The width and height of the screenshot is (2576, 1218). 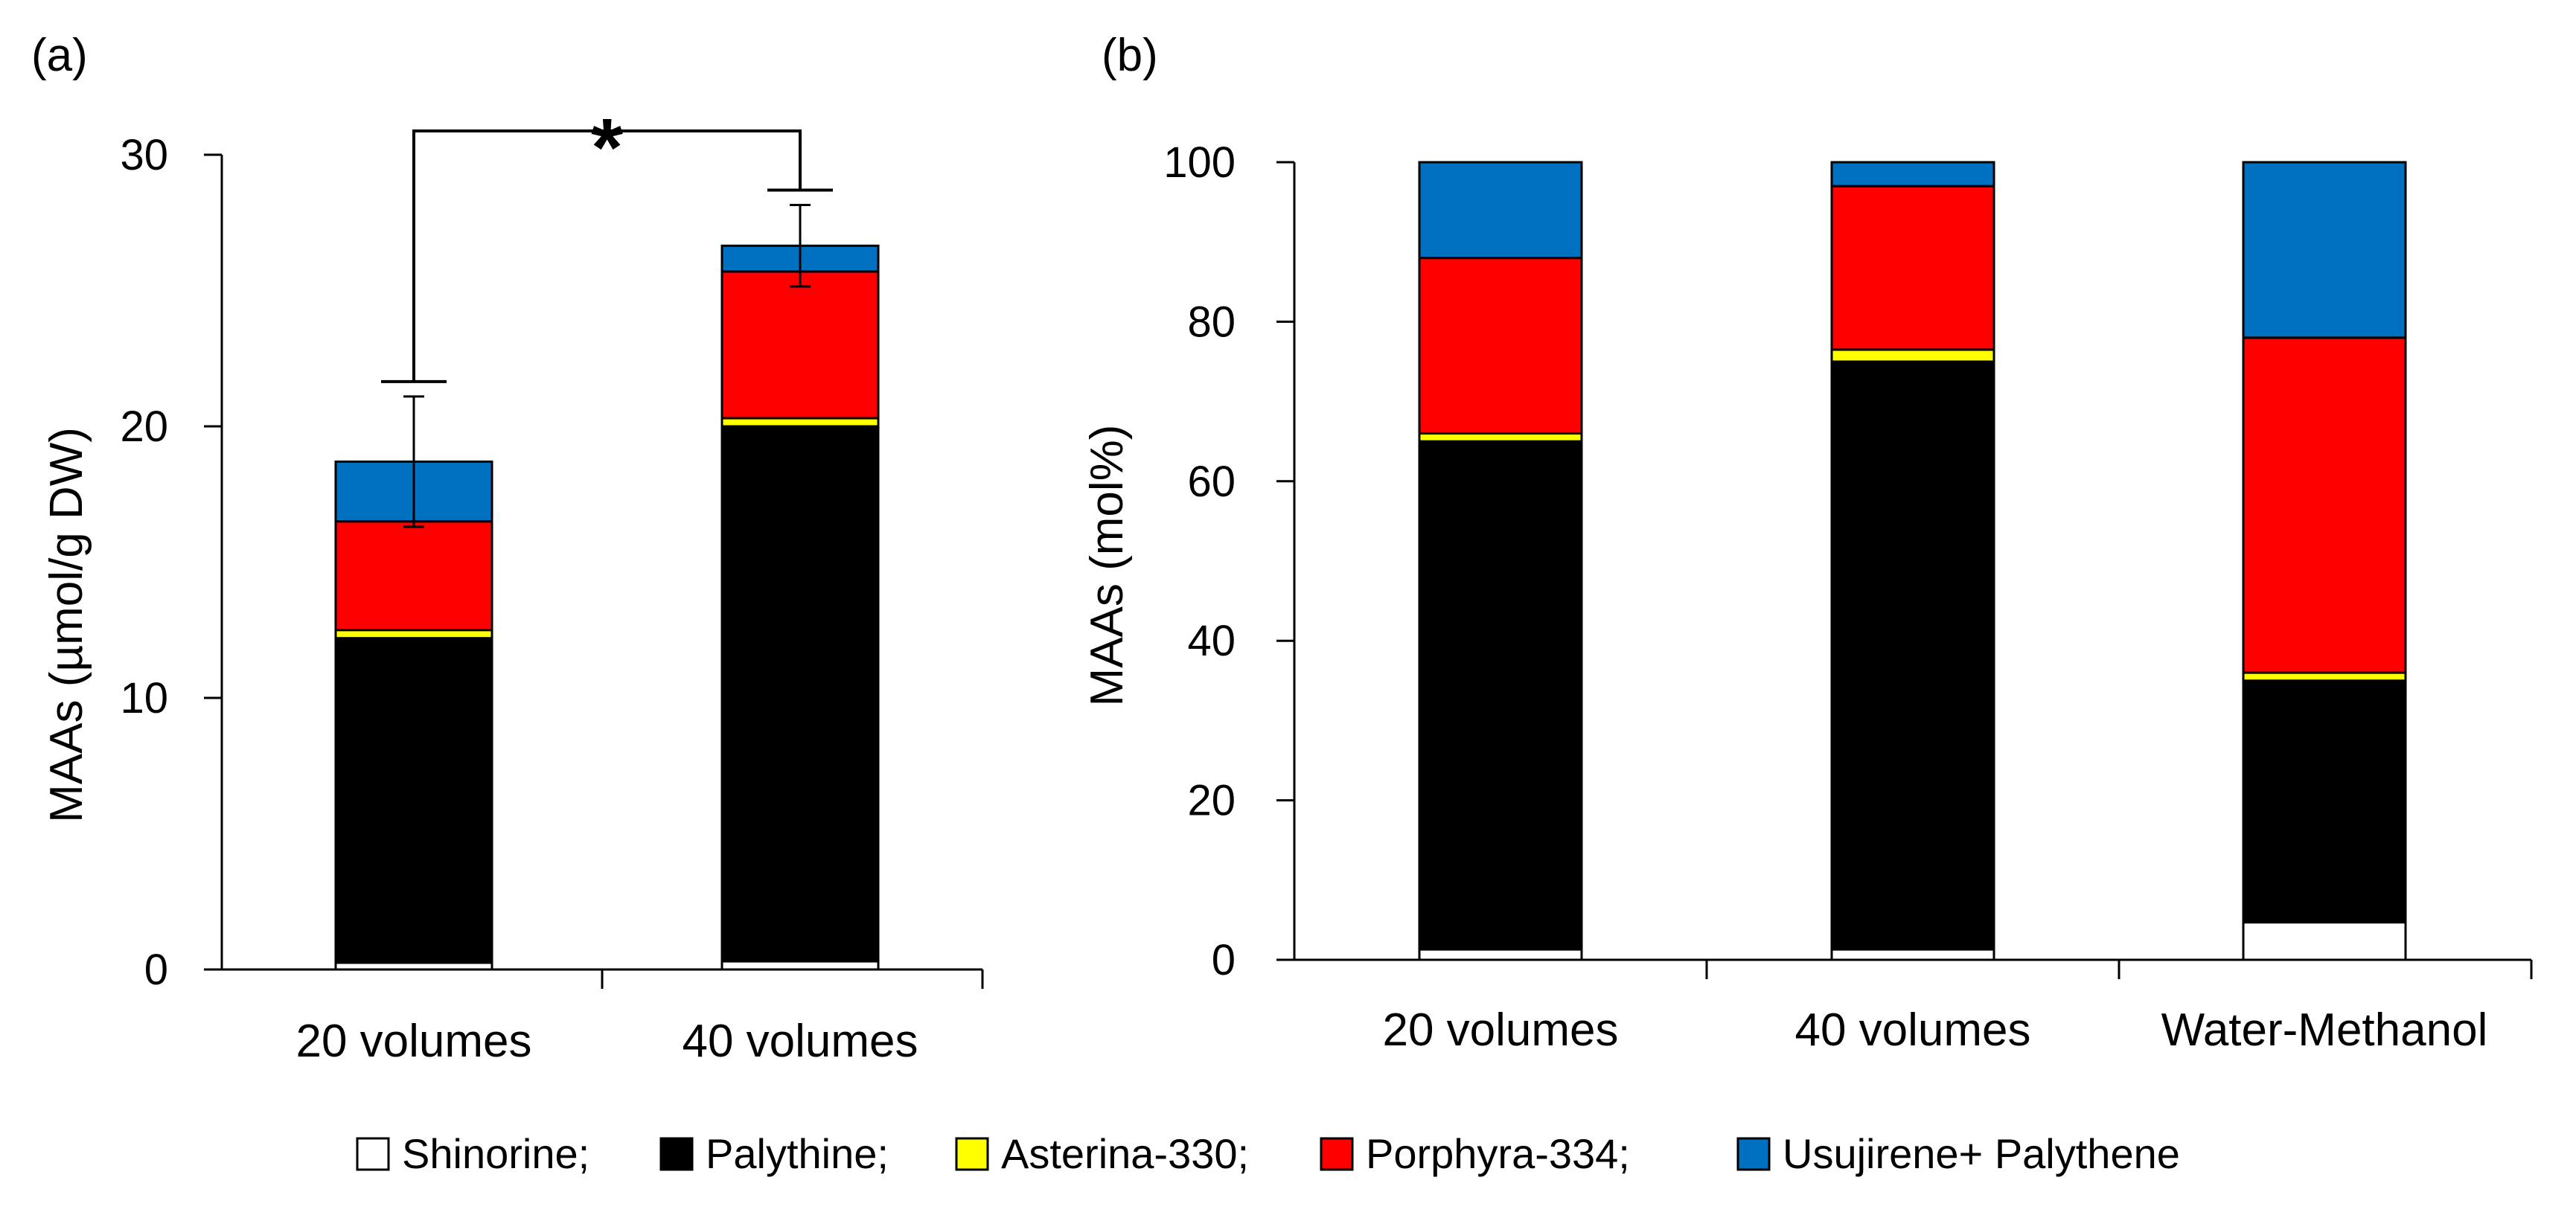 I want to click on y-tick-label: 30, so click(x=144, y=155).